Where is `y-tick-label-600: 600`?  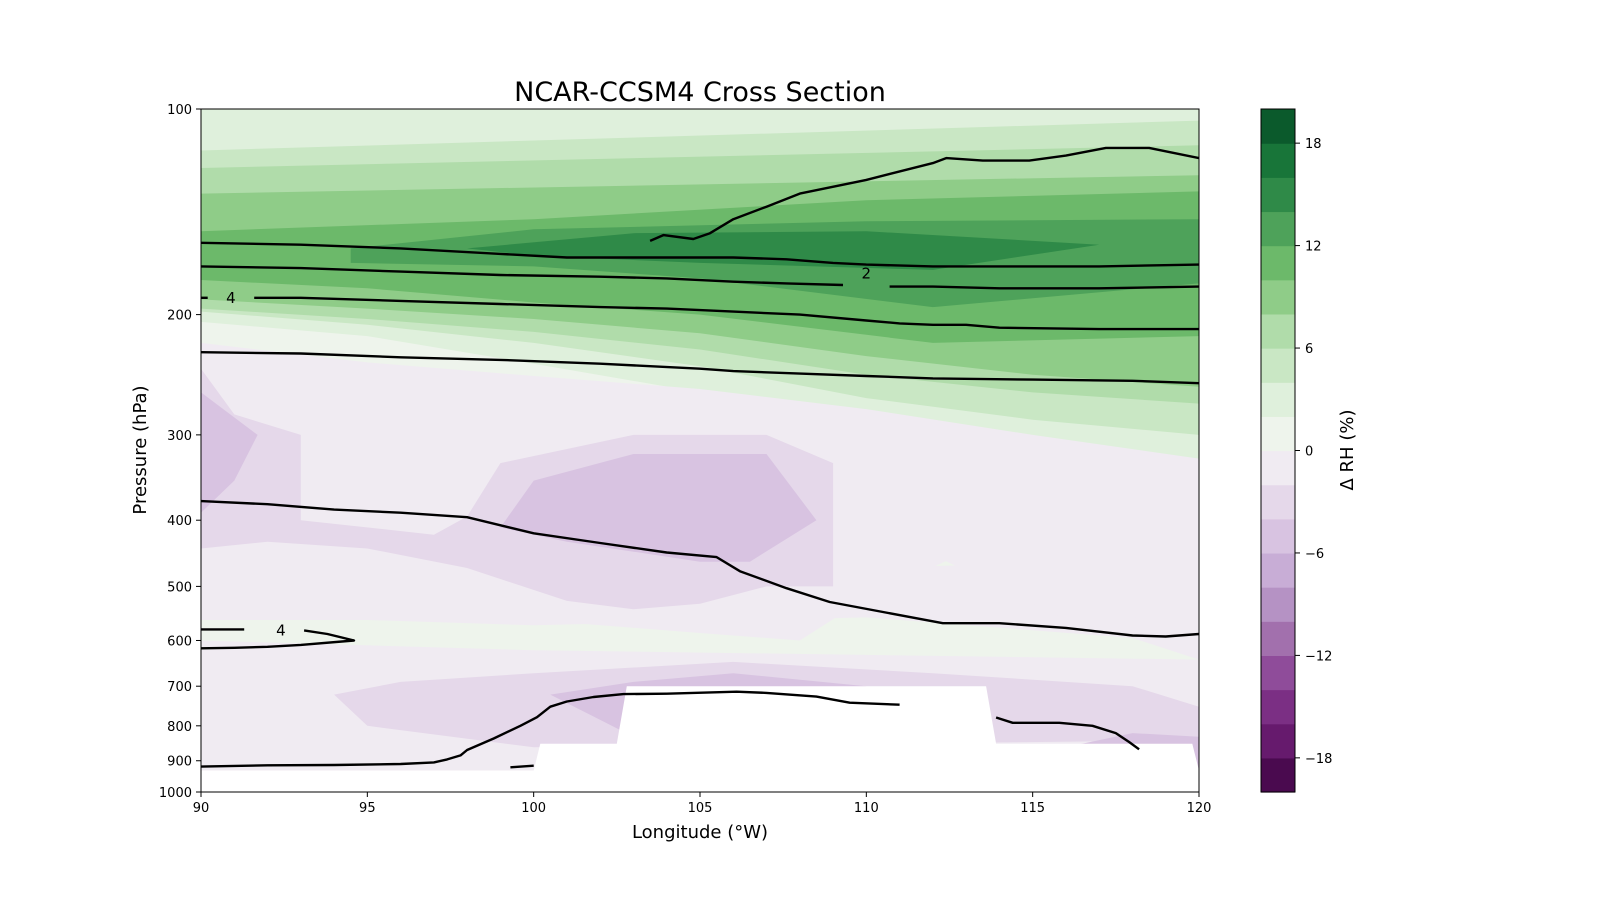
y-tick-label-600: 600 is located at coordinates (179, 641).